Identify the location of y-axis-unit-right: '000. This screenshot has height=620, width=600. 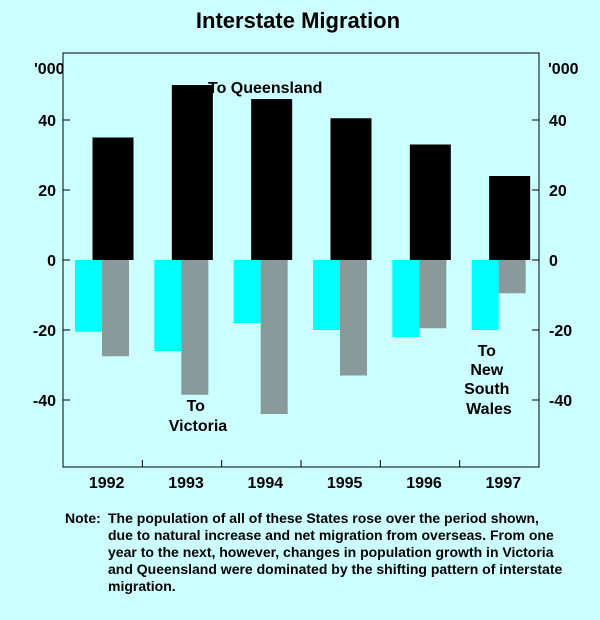
(563, 69).